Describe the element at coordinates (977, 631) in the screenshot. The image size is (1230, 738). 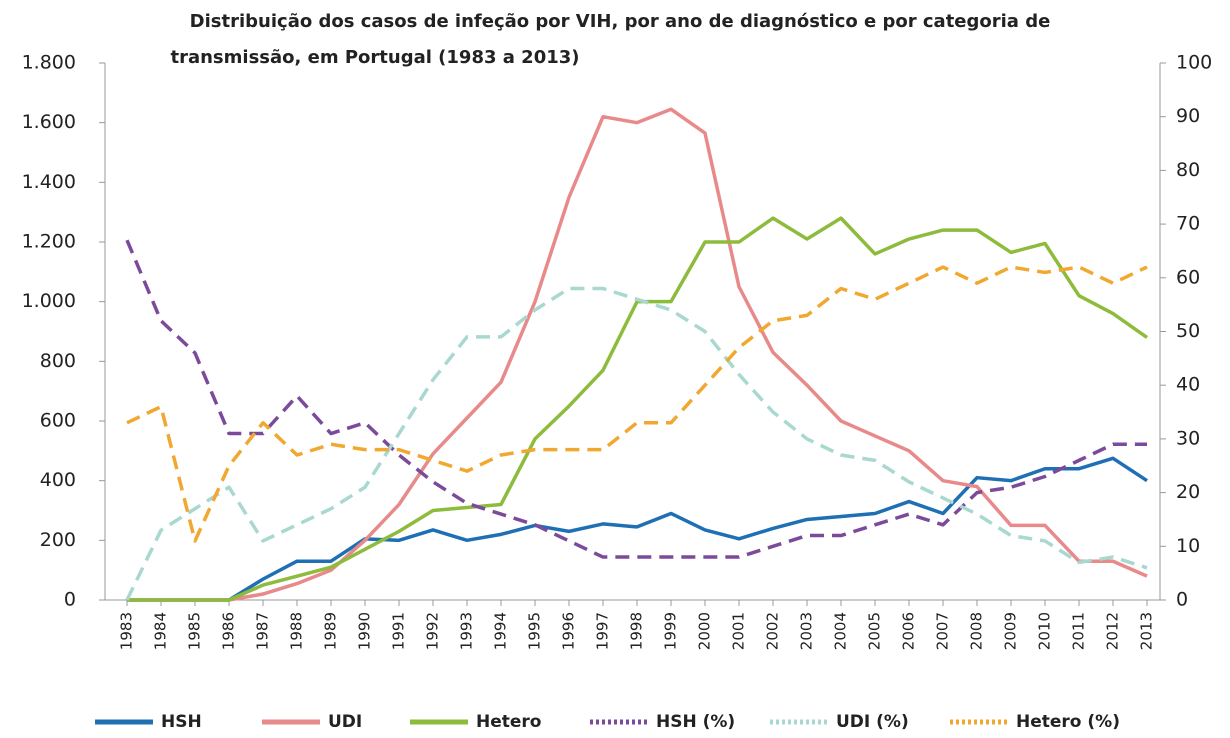
I see `x-tick-label: 2008` at that location.